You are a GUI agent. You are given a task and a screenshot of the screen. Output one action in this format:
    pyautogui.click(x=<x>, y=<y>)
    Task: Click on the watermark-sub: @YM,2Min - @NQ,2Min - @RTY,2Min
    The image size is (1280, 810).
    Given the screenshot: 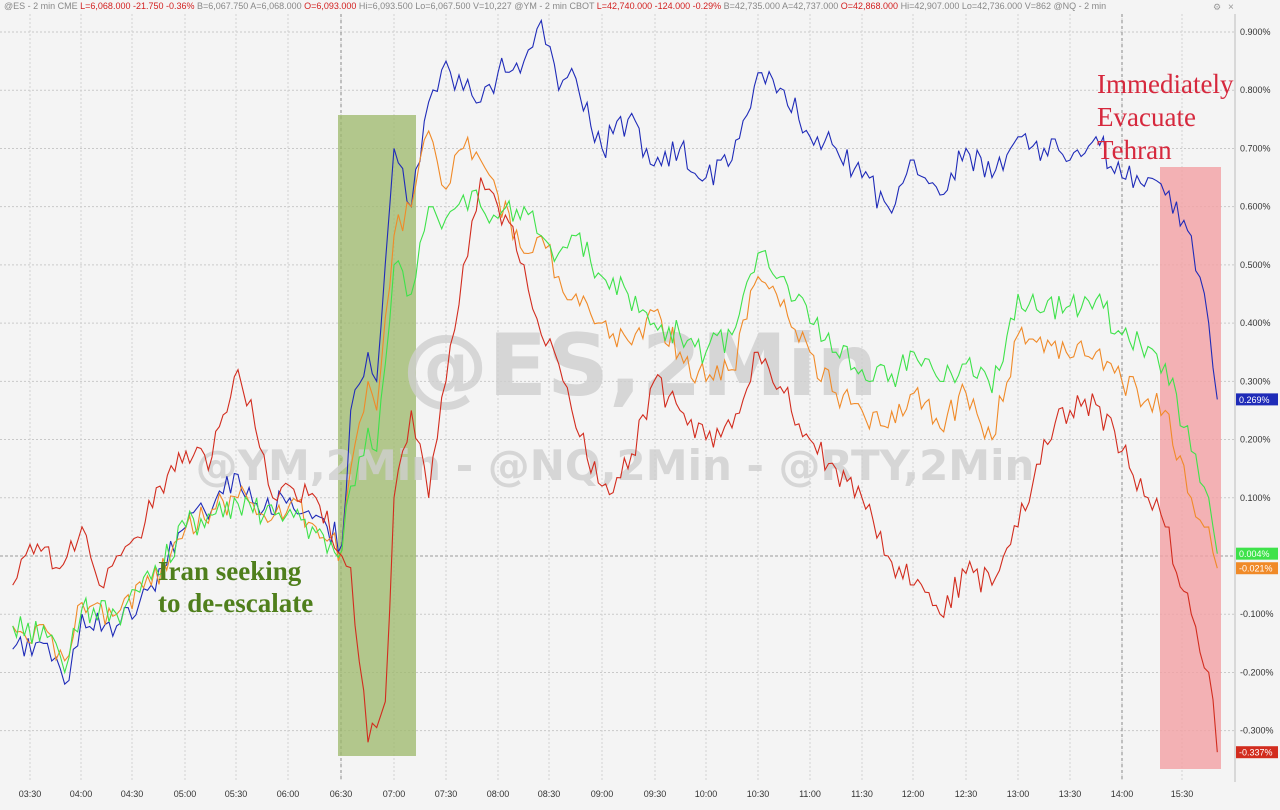 What is the action you would take?
    pyautogui.click(x=615, y=465)
    